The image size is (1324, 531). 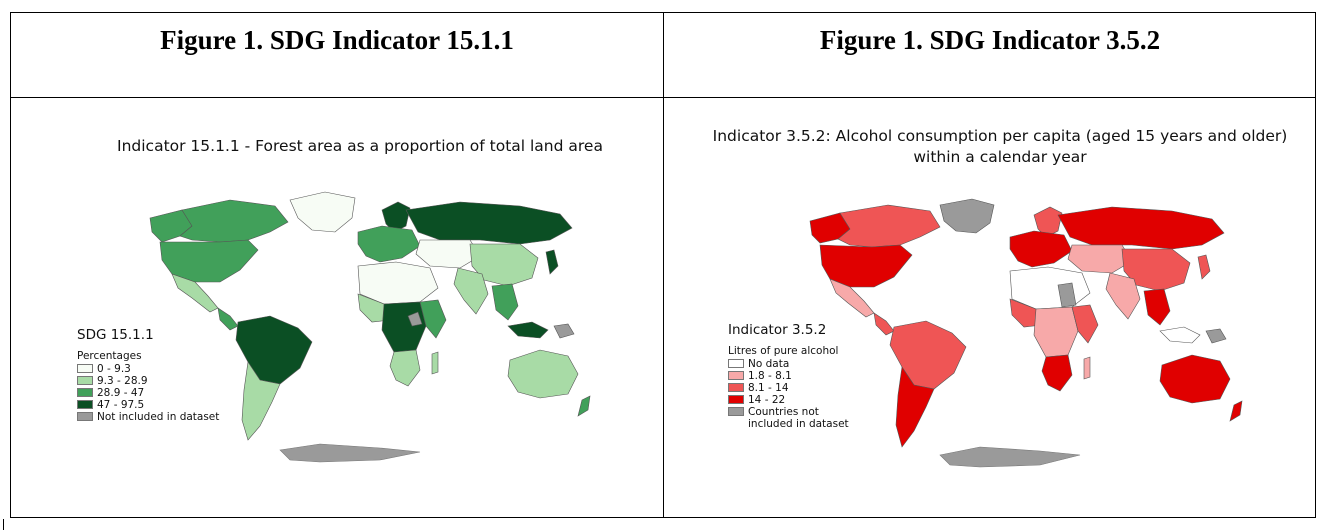 I want to click on text-cursor, so click(x=3, y=524).